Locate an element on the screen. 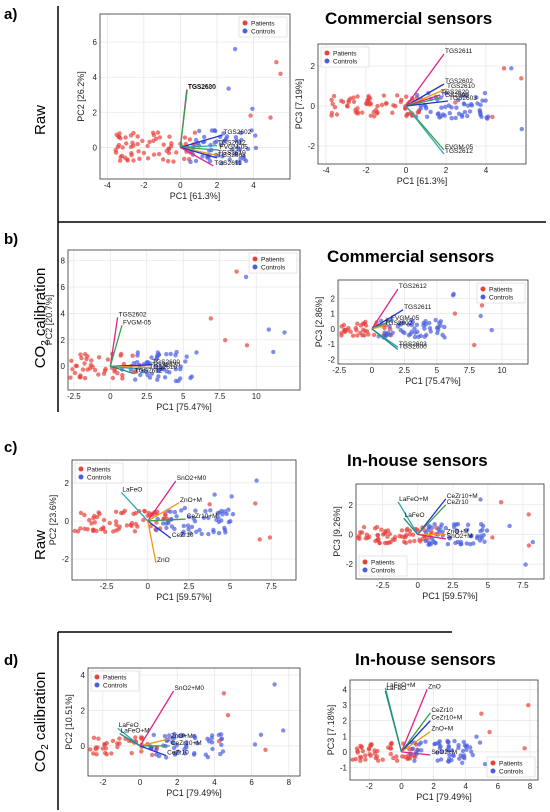 The width and height of the screenshot is (550, 812). legend-controls-marker is located at coordinates (365, 570).